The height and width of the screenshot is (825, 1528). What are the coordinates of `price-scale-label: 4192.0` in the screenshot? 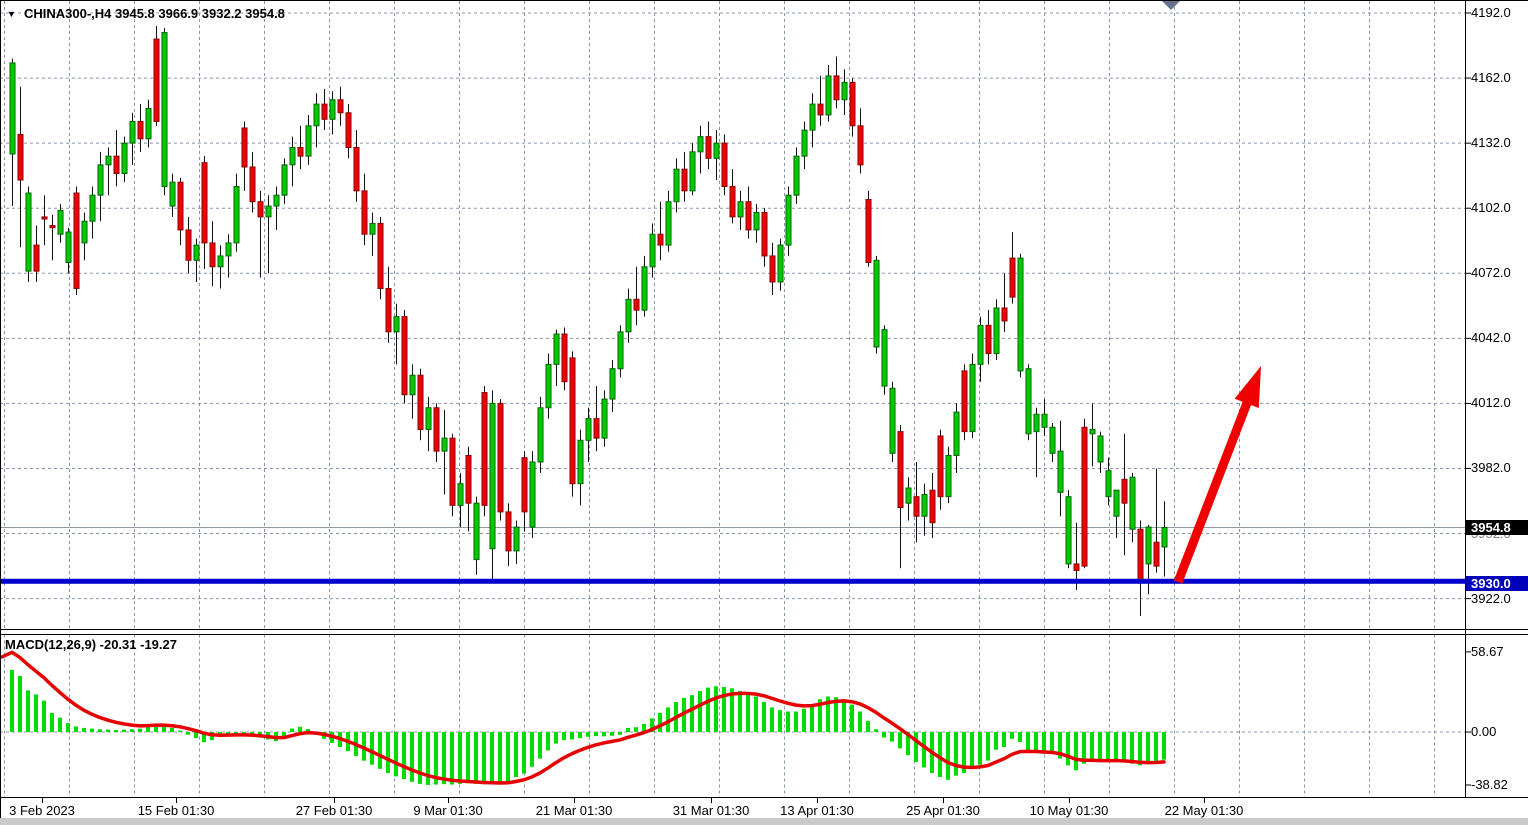 It's located at (1491, 12).